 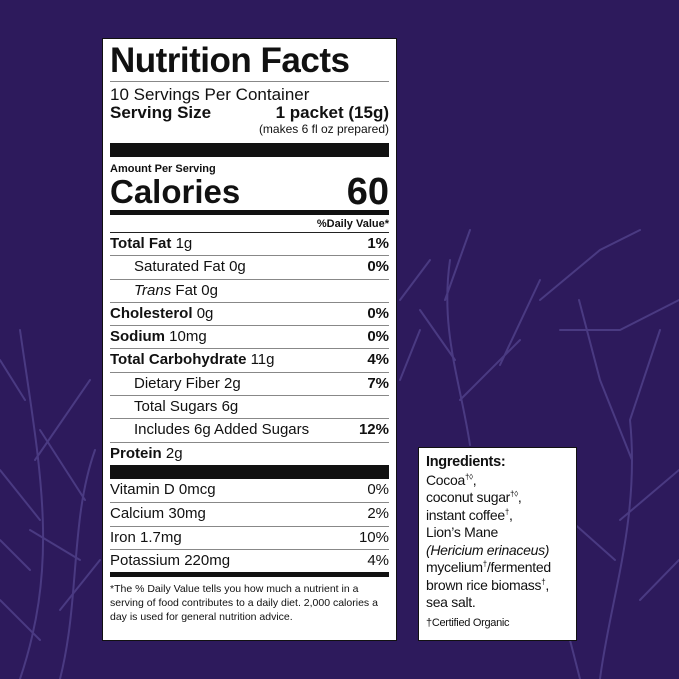 I want to click on nutrient-name-group: Dietary Fiber 2g, so click(x=187, y=384).